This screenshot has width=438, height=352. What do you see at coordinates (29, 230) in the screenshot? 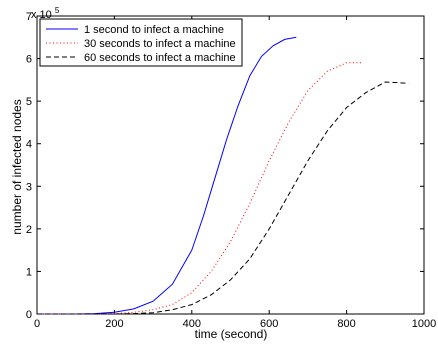
I see `y-tick-label: 2` at bounding box center [29, 230].